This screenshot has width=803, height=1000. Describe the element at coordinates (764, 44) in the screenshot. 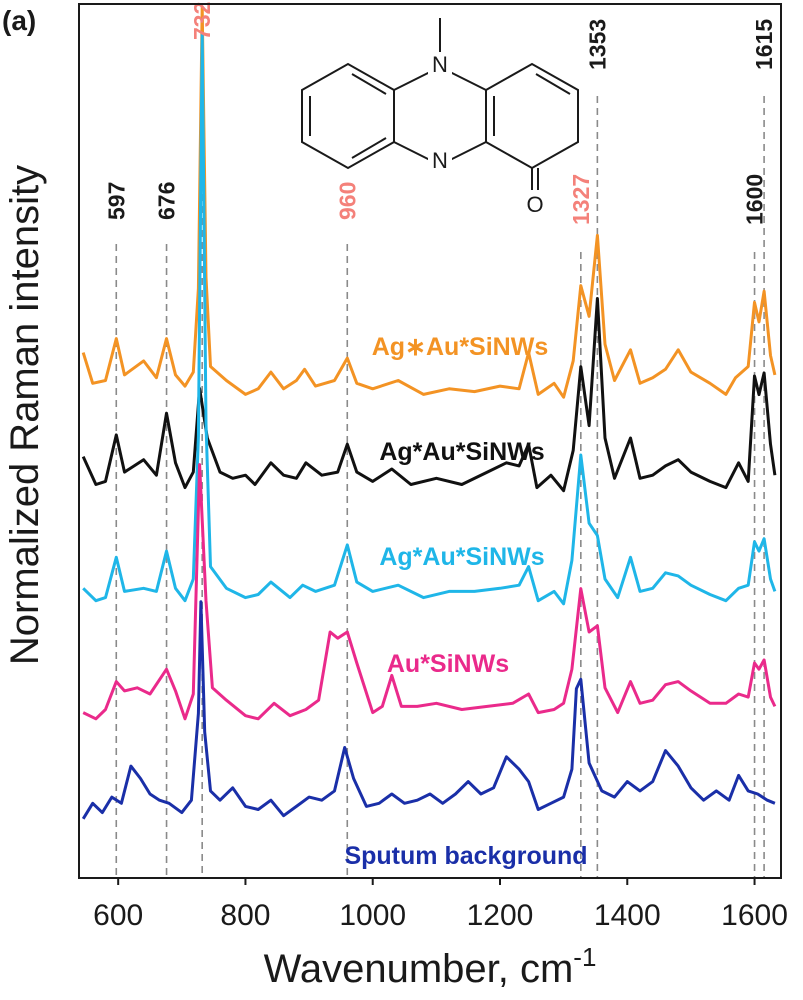

I see `peak-label: 1615` at that location.